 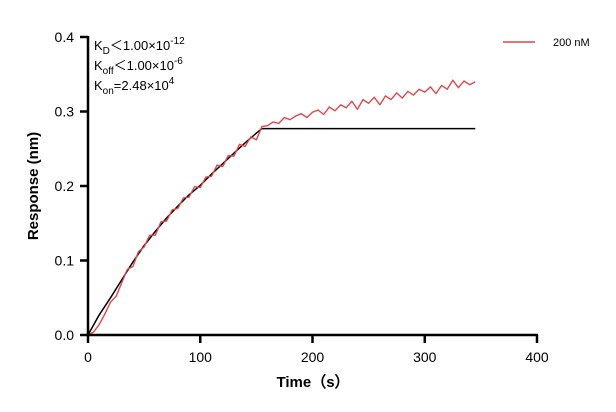 What do you see at coordinates (108, 71) in the screenshot?
I see `annotation-sub: off` at bounding box center [108, 71].